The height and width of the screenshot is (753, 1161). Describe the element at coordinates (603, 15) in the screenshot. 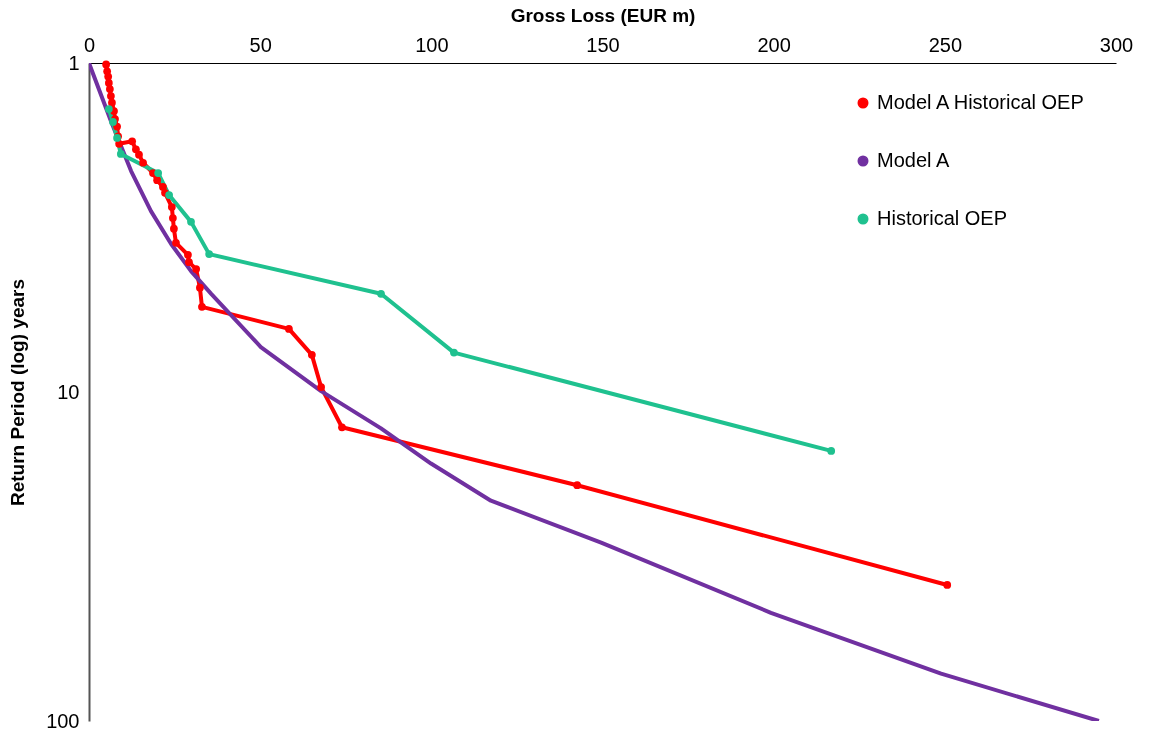

I see `x-axis-title: Gross Loss (EUR m)` at that location.